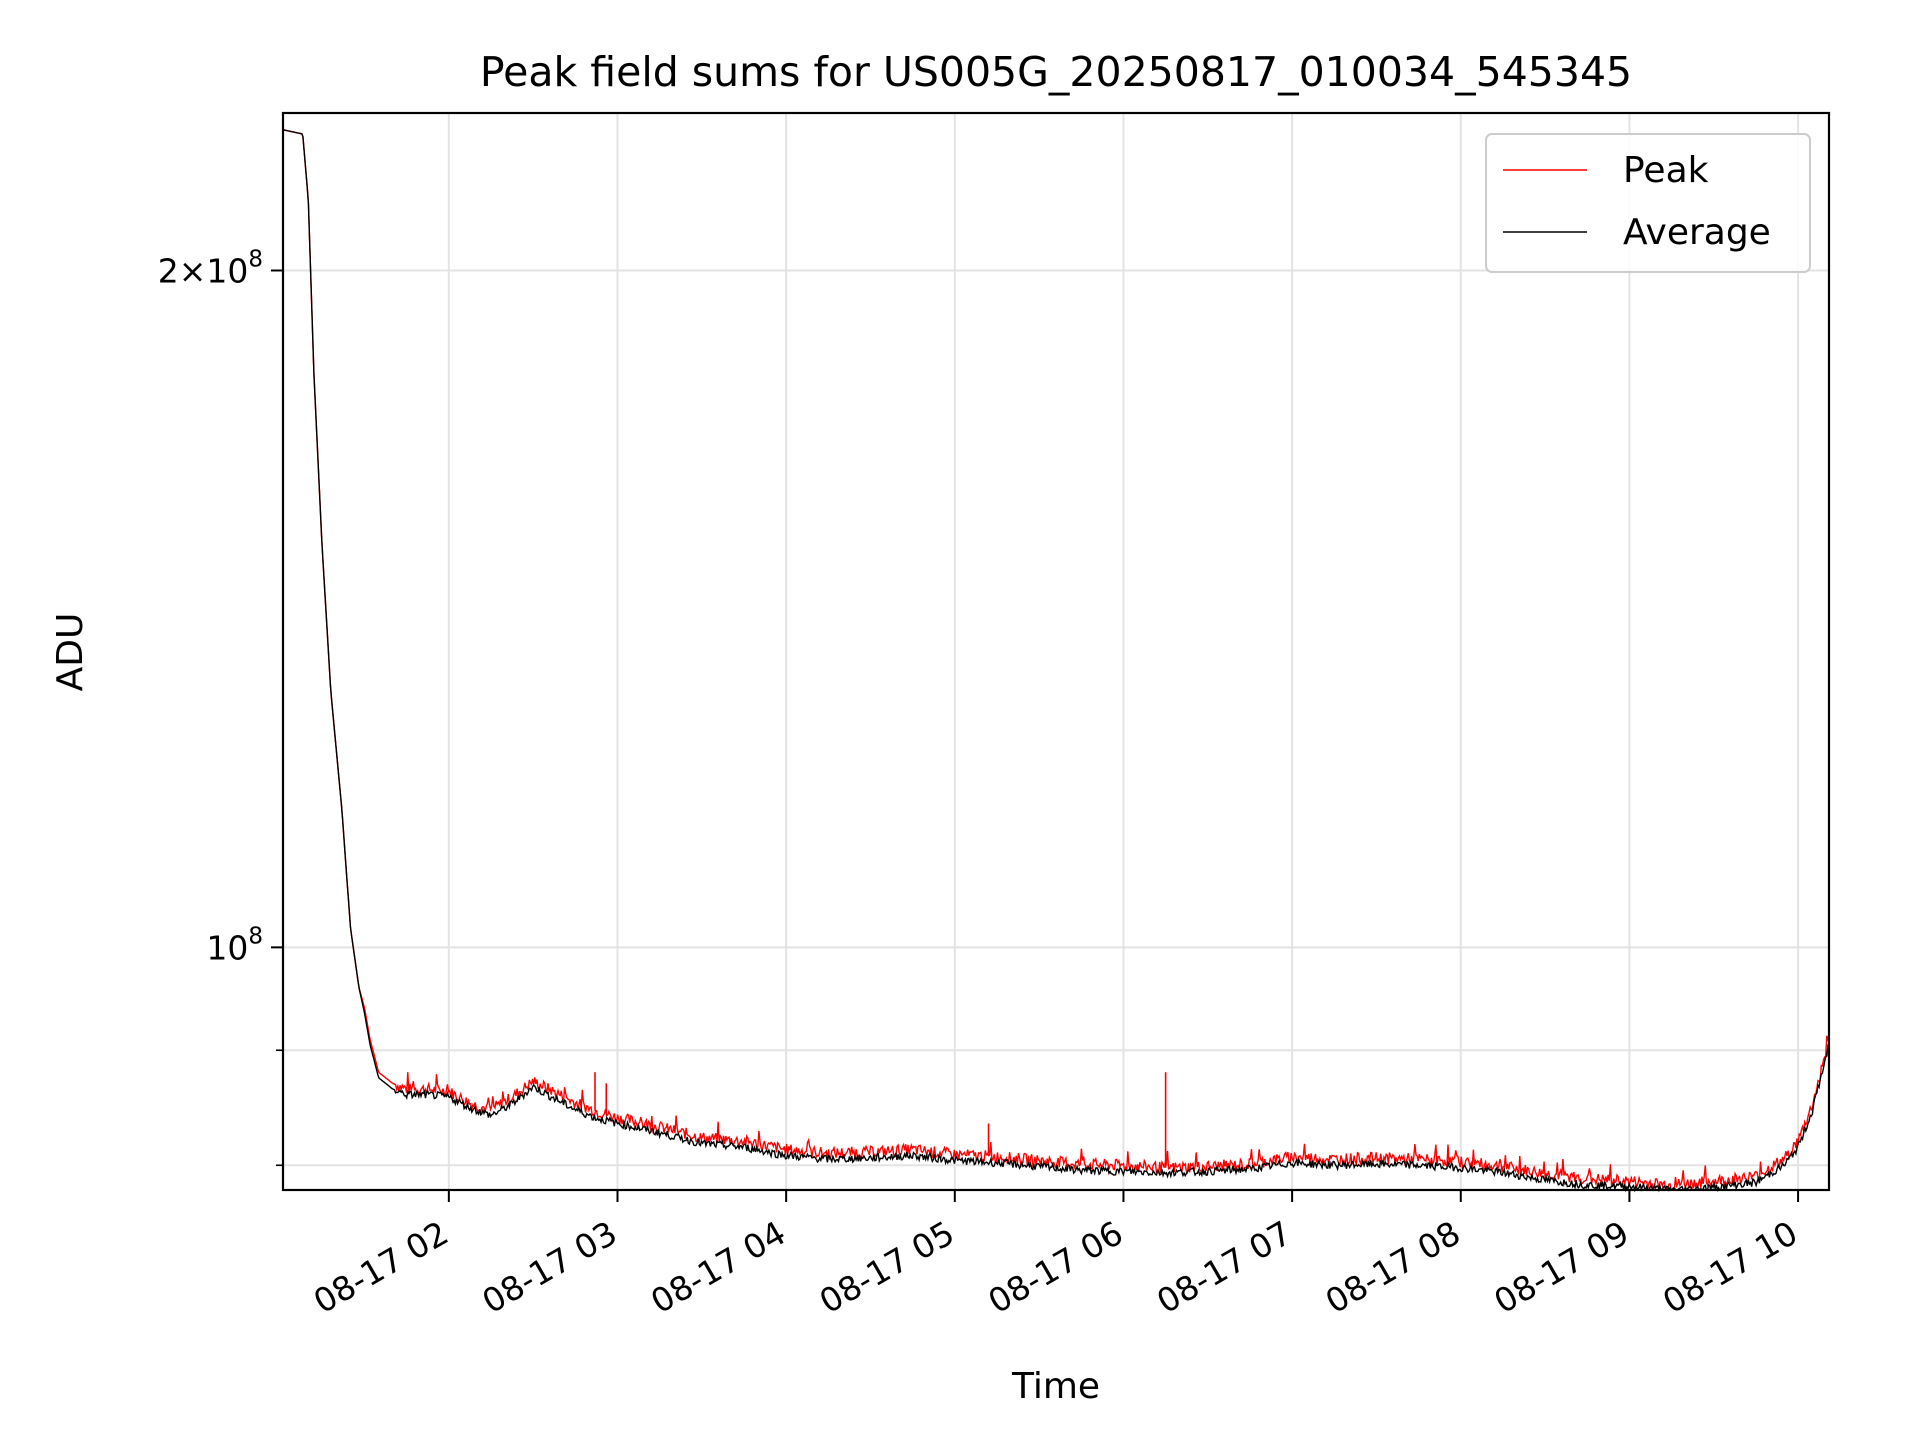 The width and height of the screenshot is (1920, 1440). I want to click on y-tick-label: 2×108, so click(210, 268).